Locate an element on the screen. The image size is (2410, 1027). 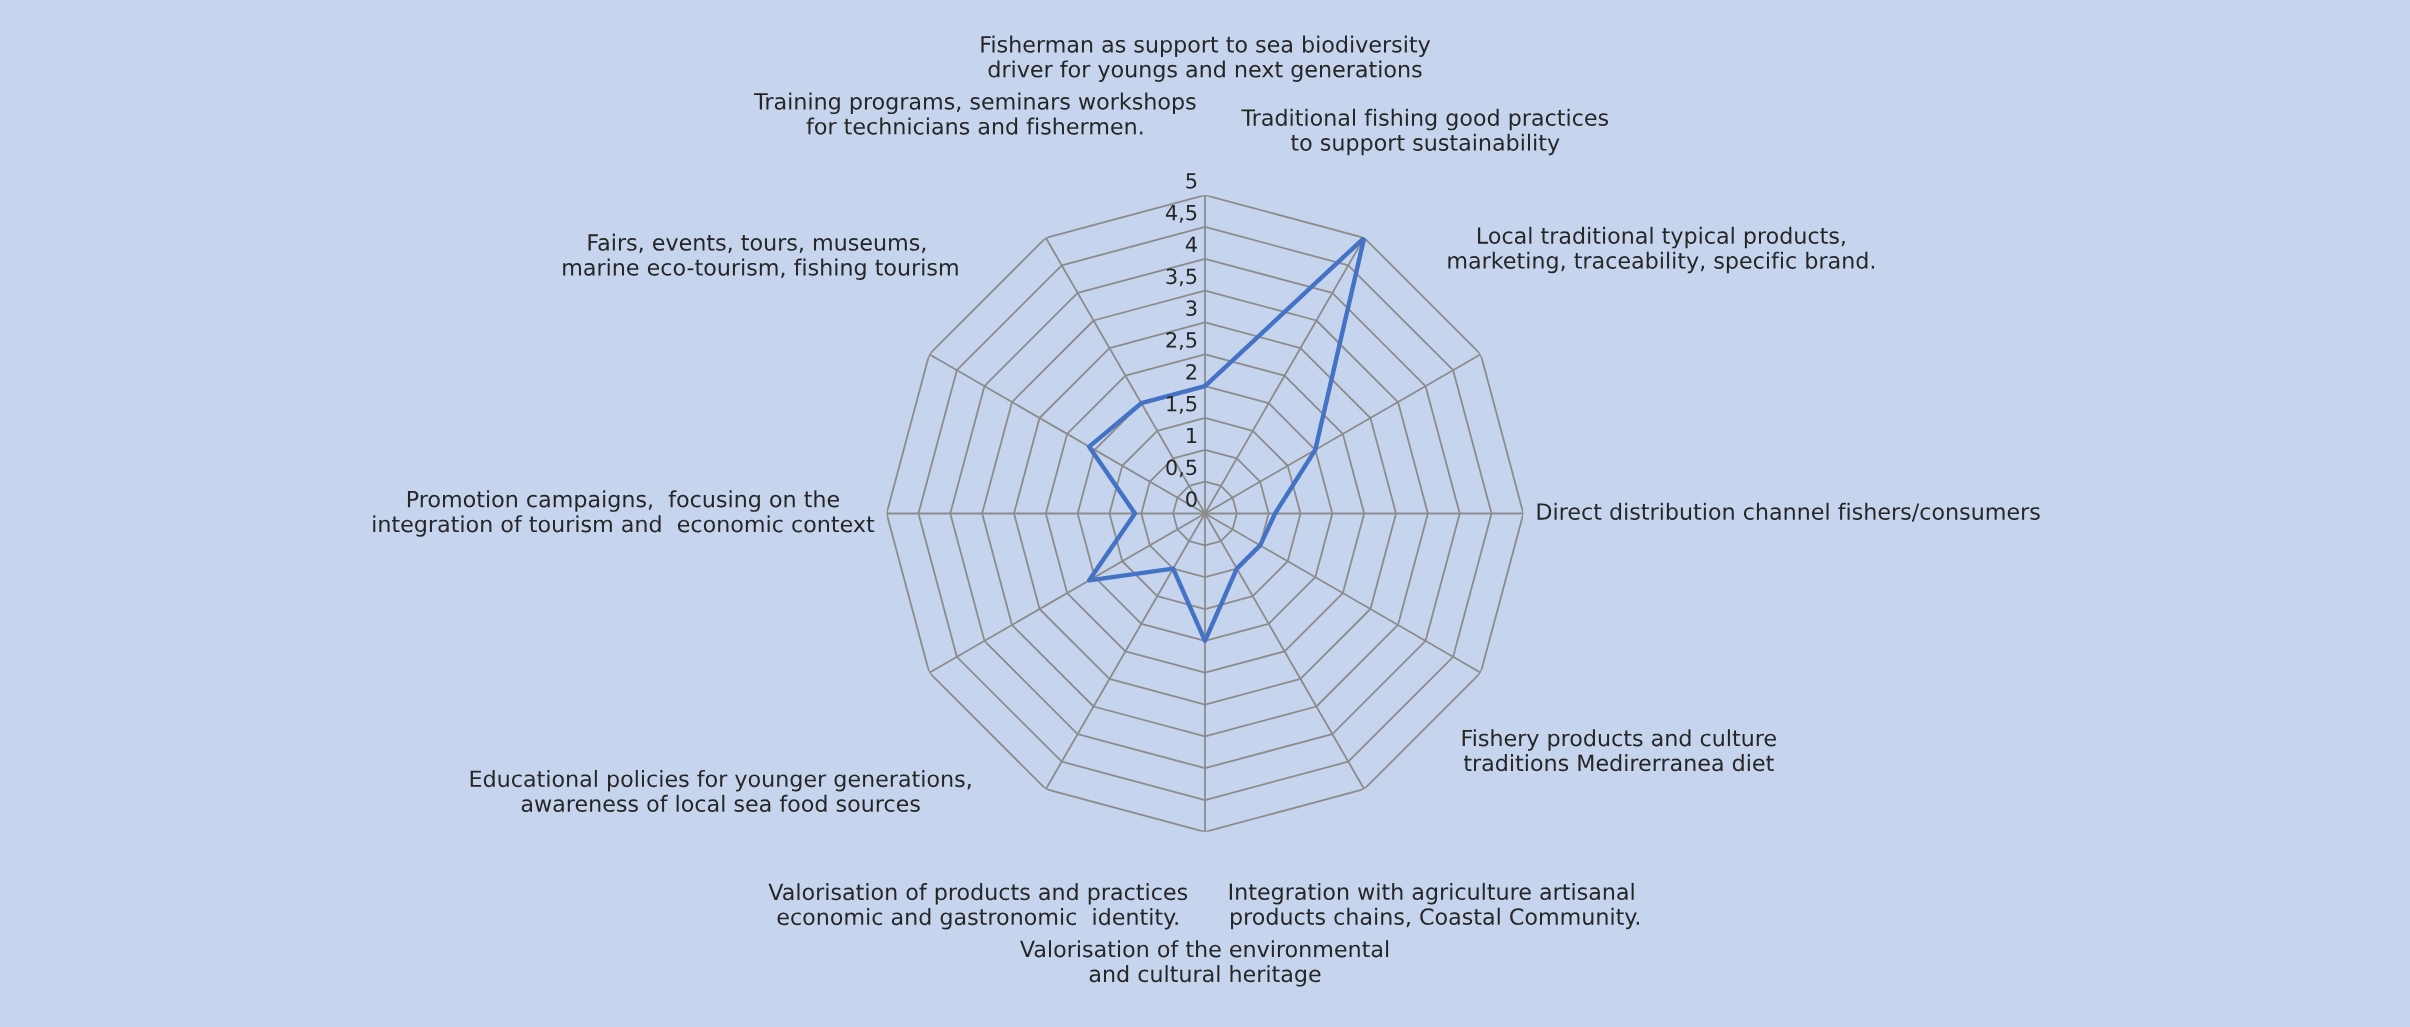
y-tick-label: 1,5 is located at coordinates (1182, 405).